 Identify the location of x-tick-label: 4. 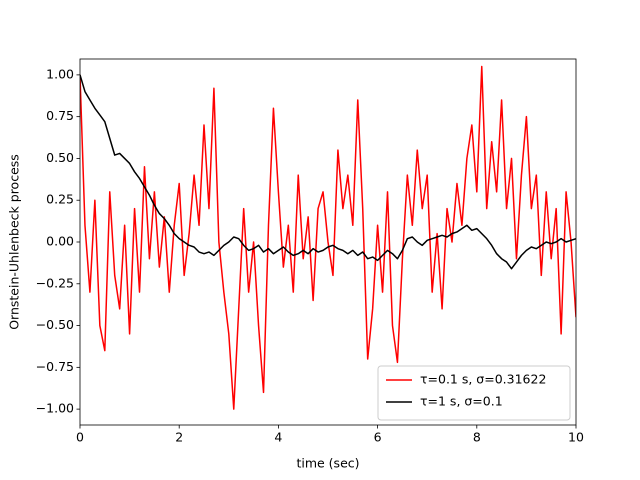
(278, 437).